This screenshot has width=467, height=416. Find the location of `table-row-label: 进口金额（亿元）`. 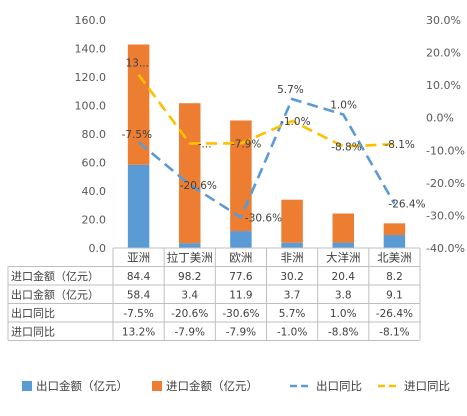

table-row-label: 进口金额（亿元） is located at coordinates (55, 276).